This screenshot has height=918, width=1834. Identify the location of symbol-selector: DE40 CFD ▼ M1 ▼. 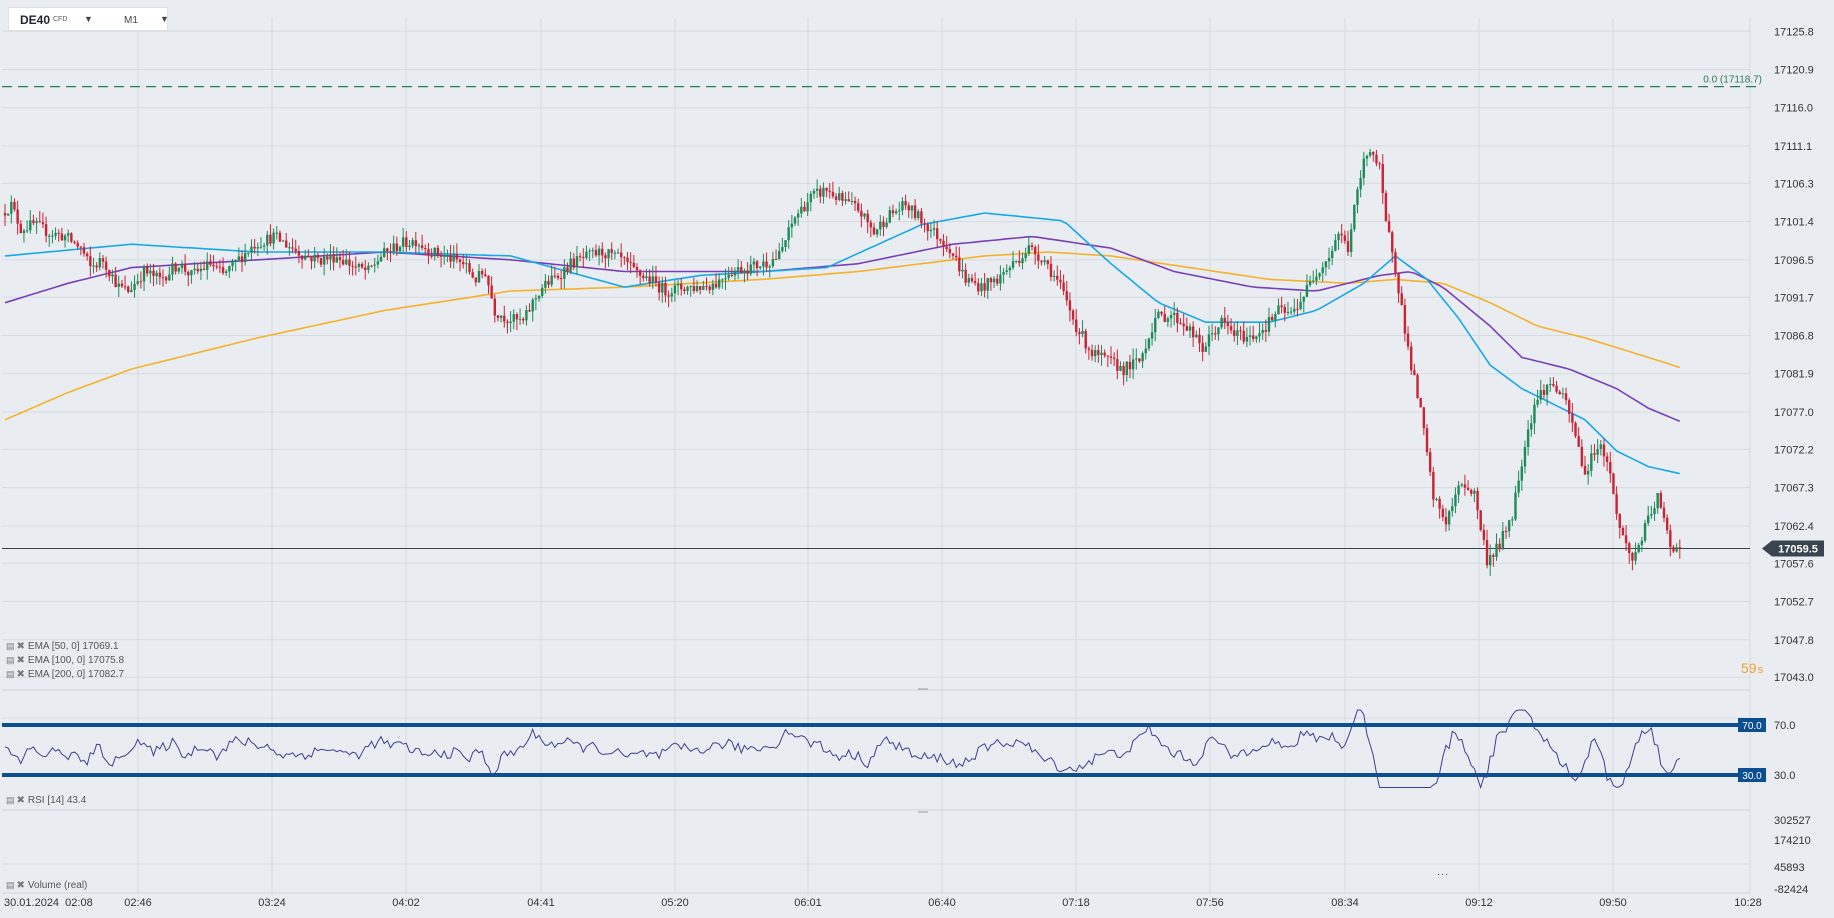
(88, 19).